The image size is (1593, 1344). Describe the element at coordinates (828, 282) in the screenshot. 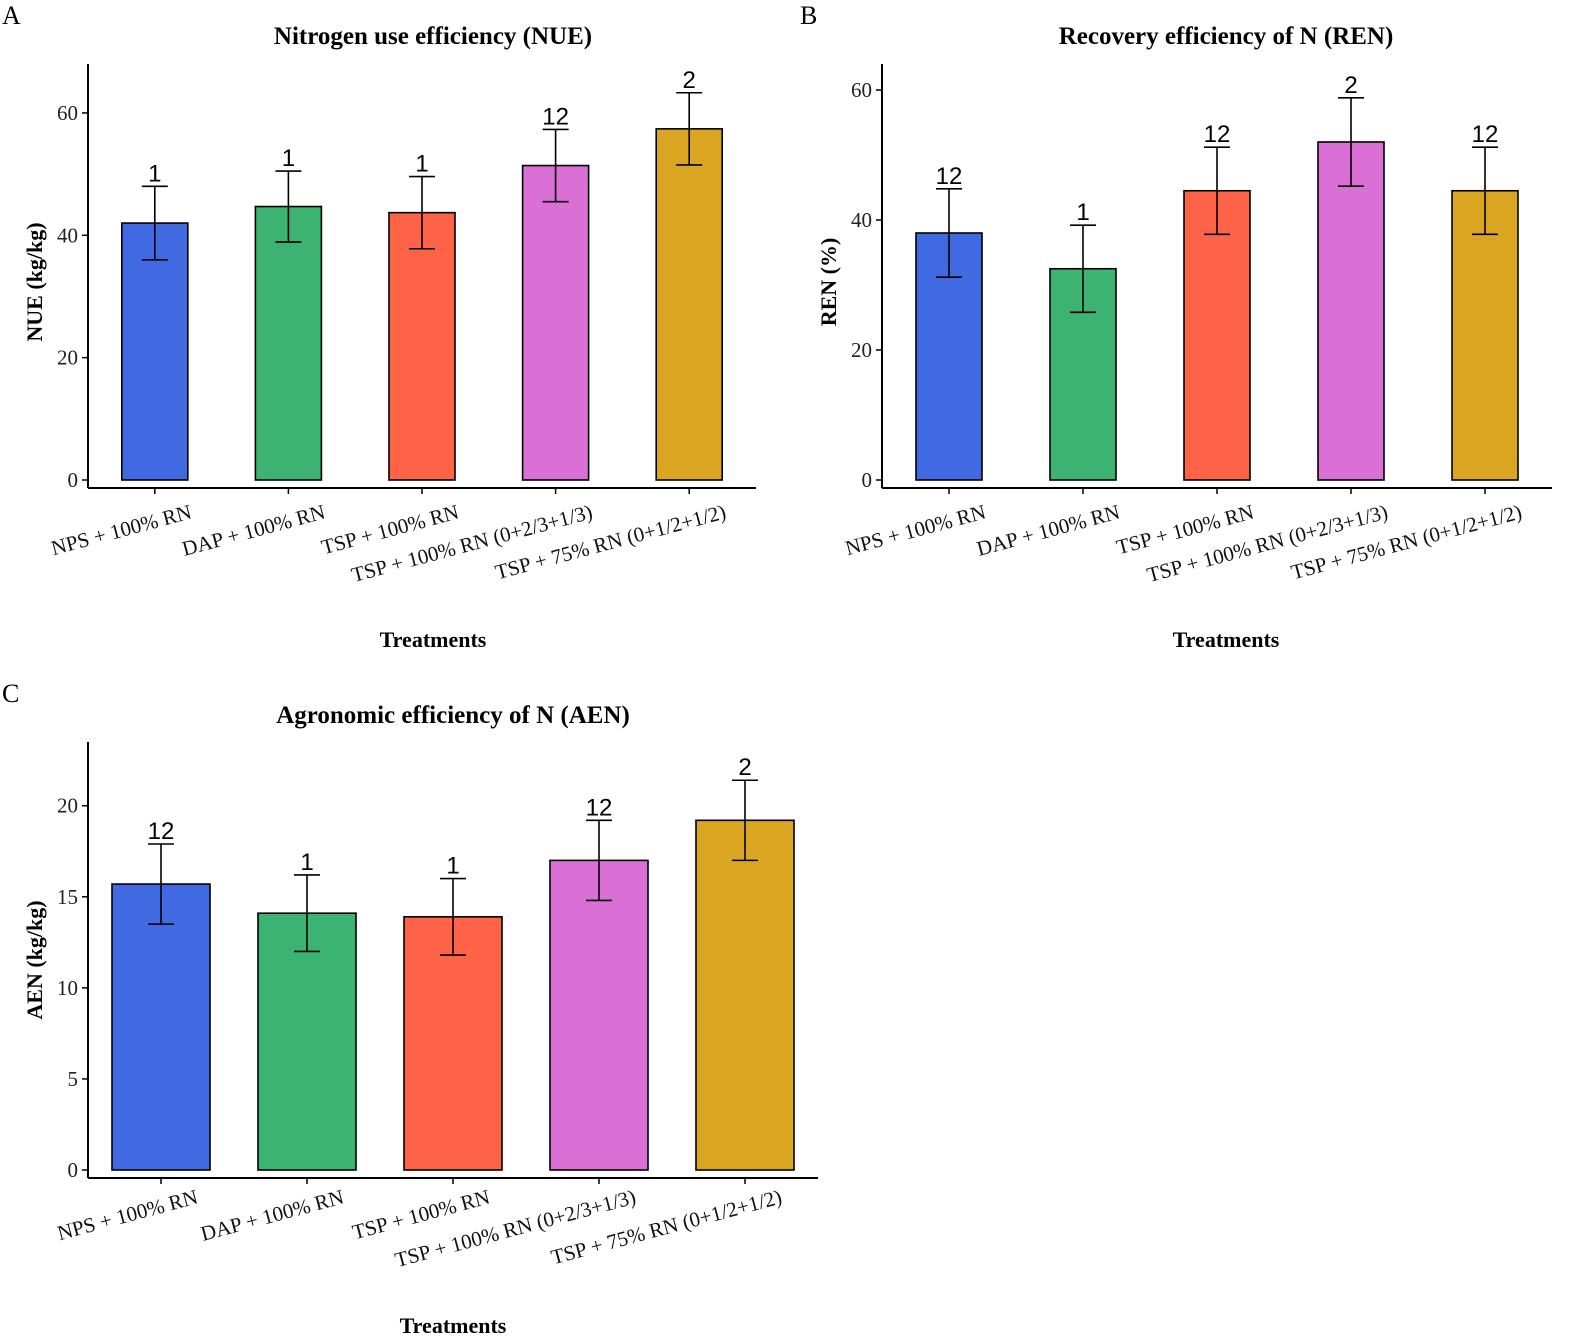

I see `y-axis-title: REN (%)` at that location.